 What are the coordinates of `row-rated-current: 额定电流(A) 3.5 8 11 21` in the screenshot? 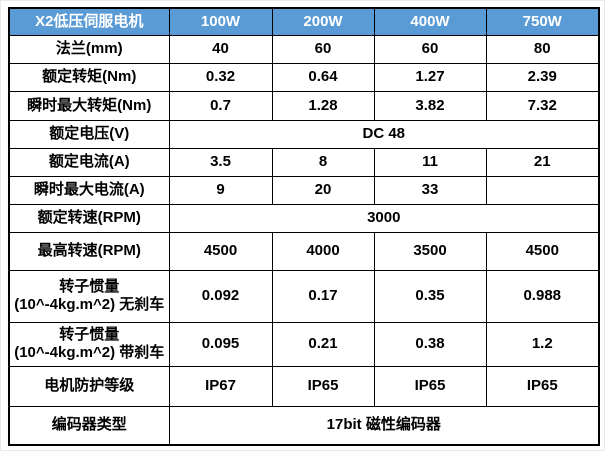 It's located at (304, 162).